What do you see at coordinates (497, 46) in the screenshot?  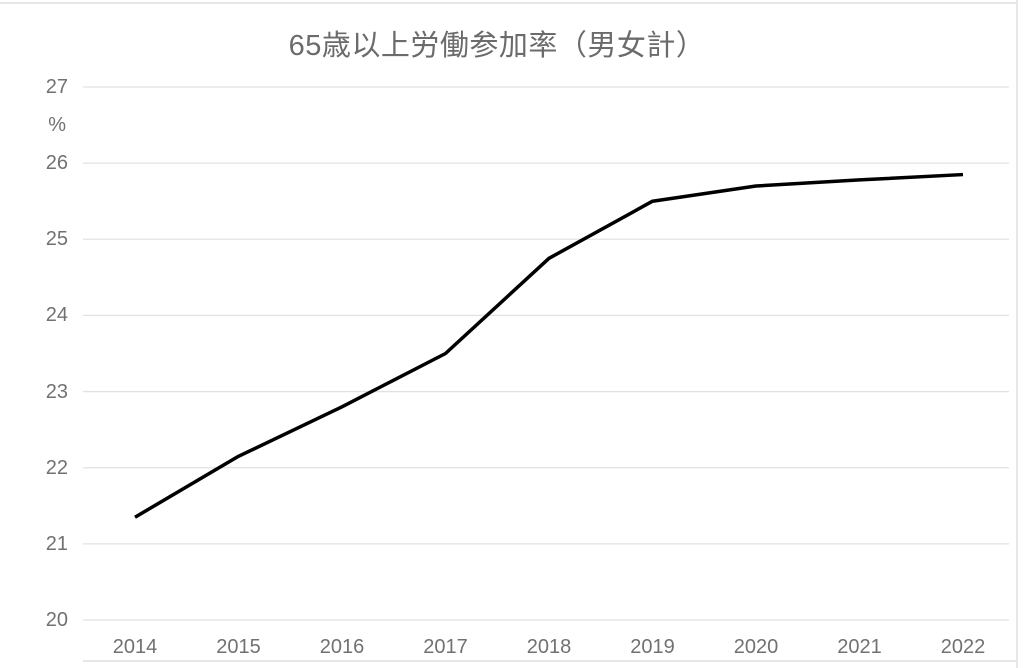 I see `chart-title: 65歳以上労働参加率（男女計）` at bounding box center [497, 46].